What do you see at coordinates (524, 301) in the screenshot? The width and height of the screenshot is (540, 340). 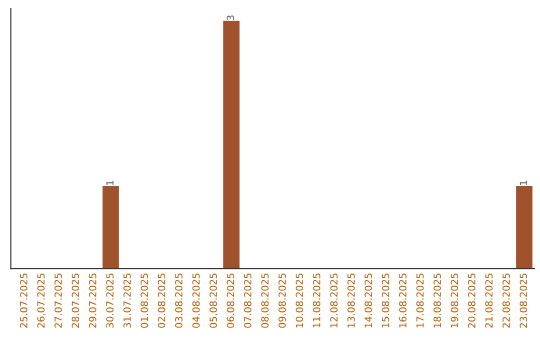 I see `x-tick-label: 23.08.2025` at bounding box center [524, 301].